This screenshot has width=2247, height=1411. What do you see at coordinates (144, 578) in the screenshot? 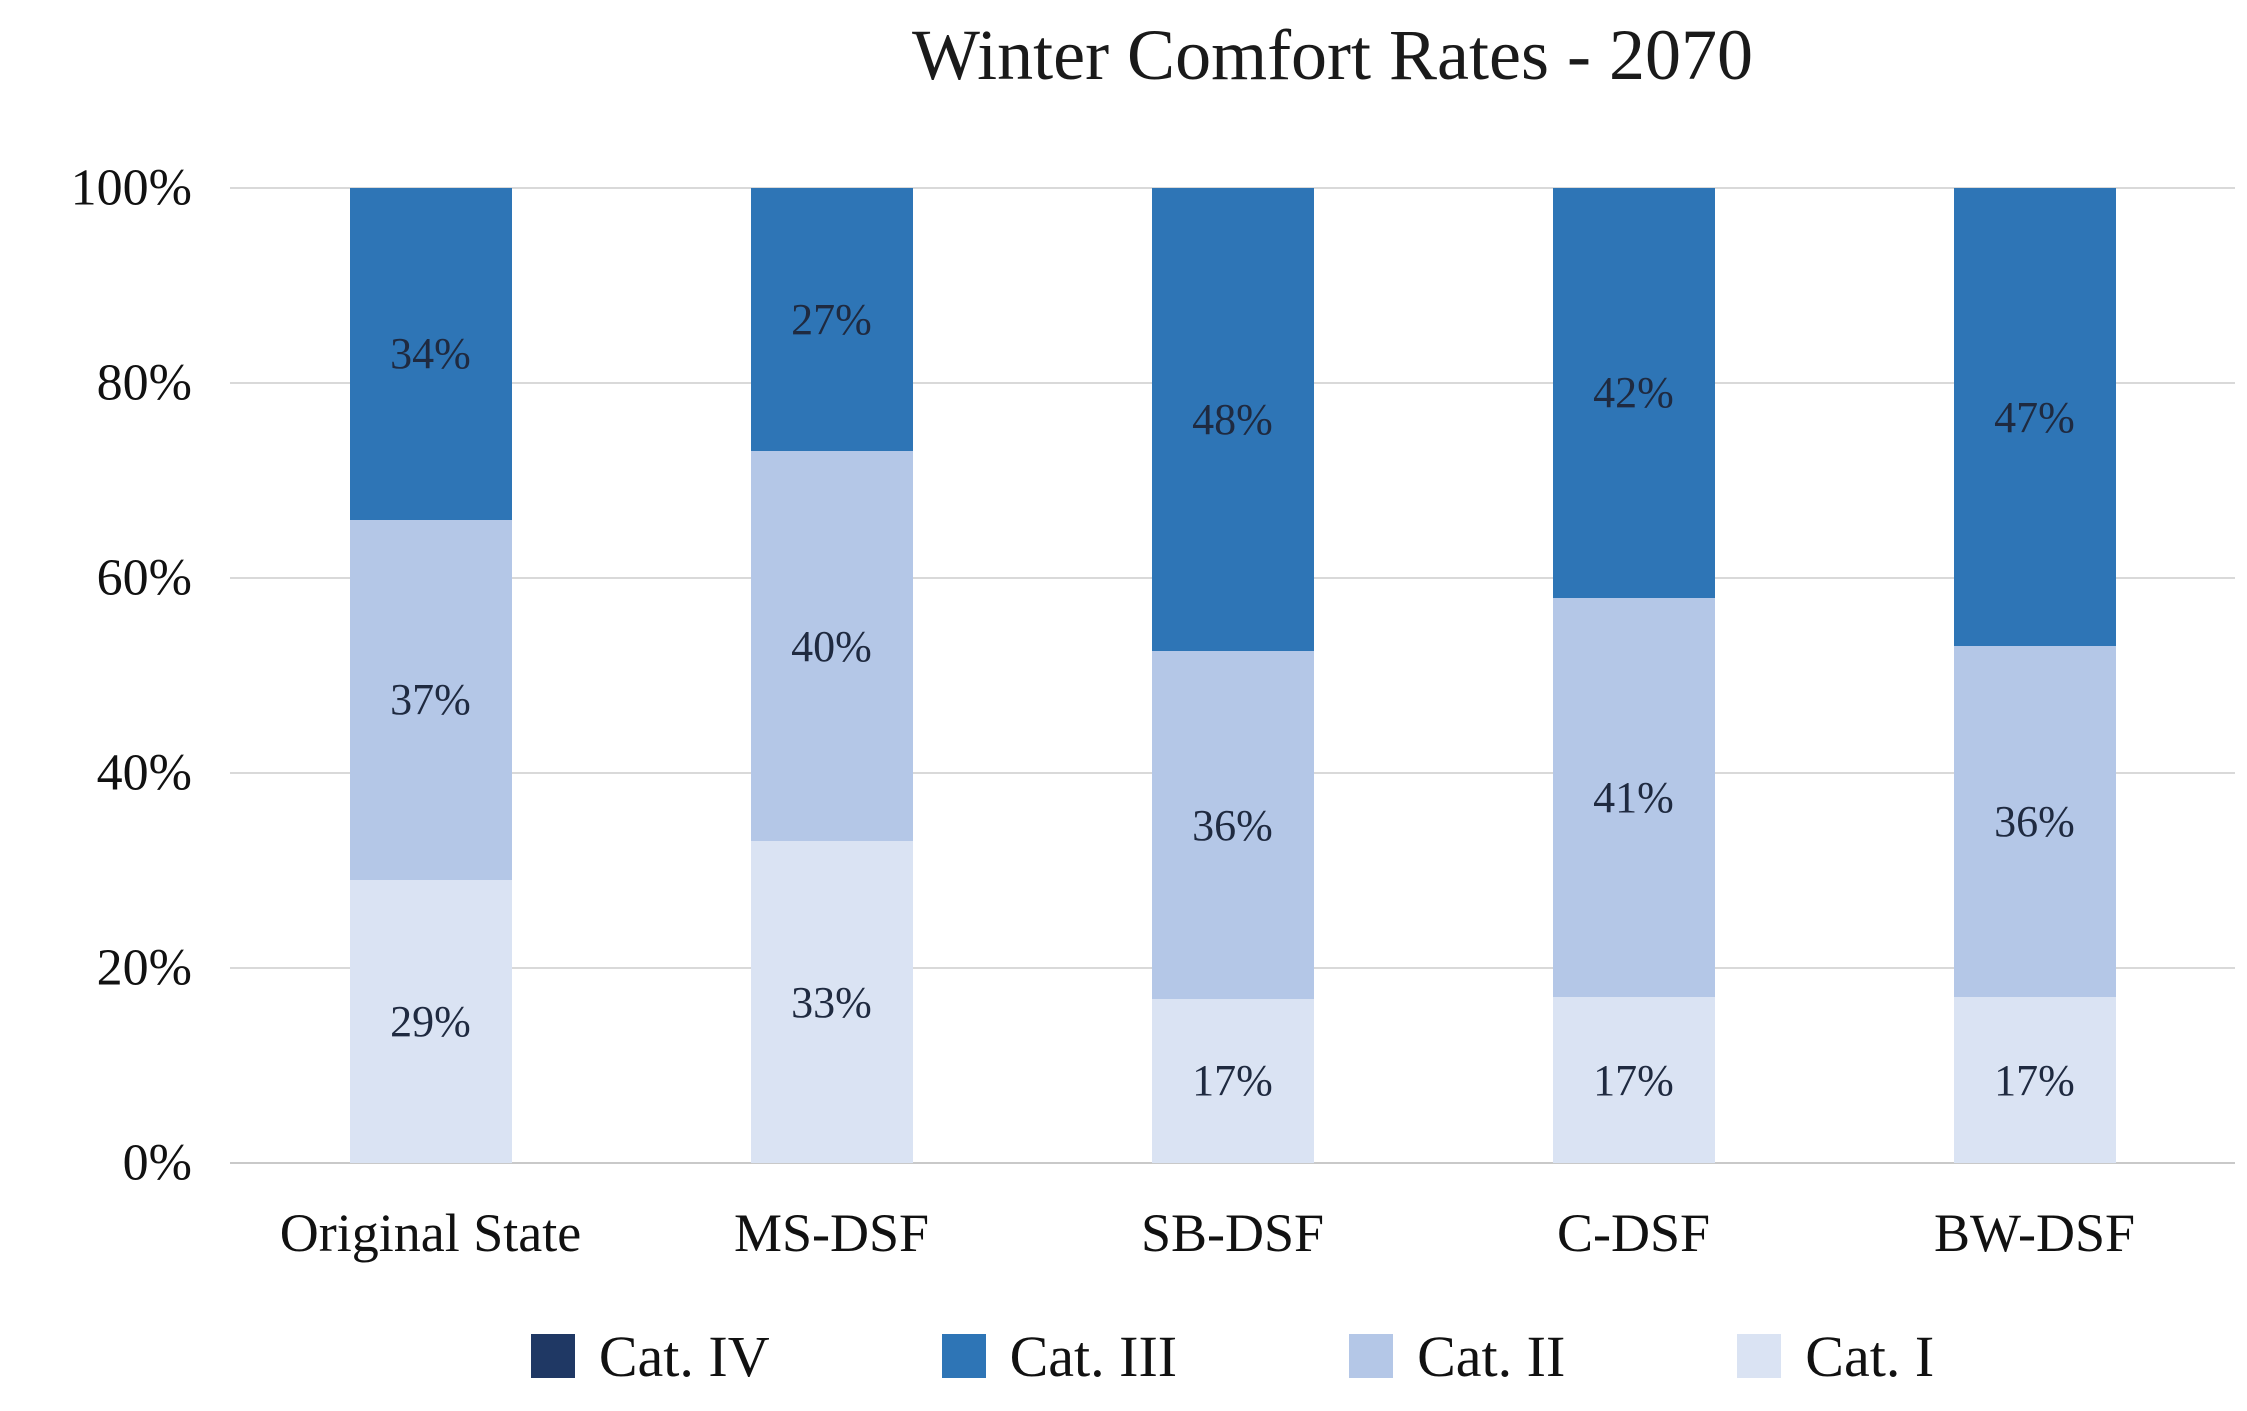
I see `y-tick-label: 60%` at bounding box center [144, 578].